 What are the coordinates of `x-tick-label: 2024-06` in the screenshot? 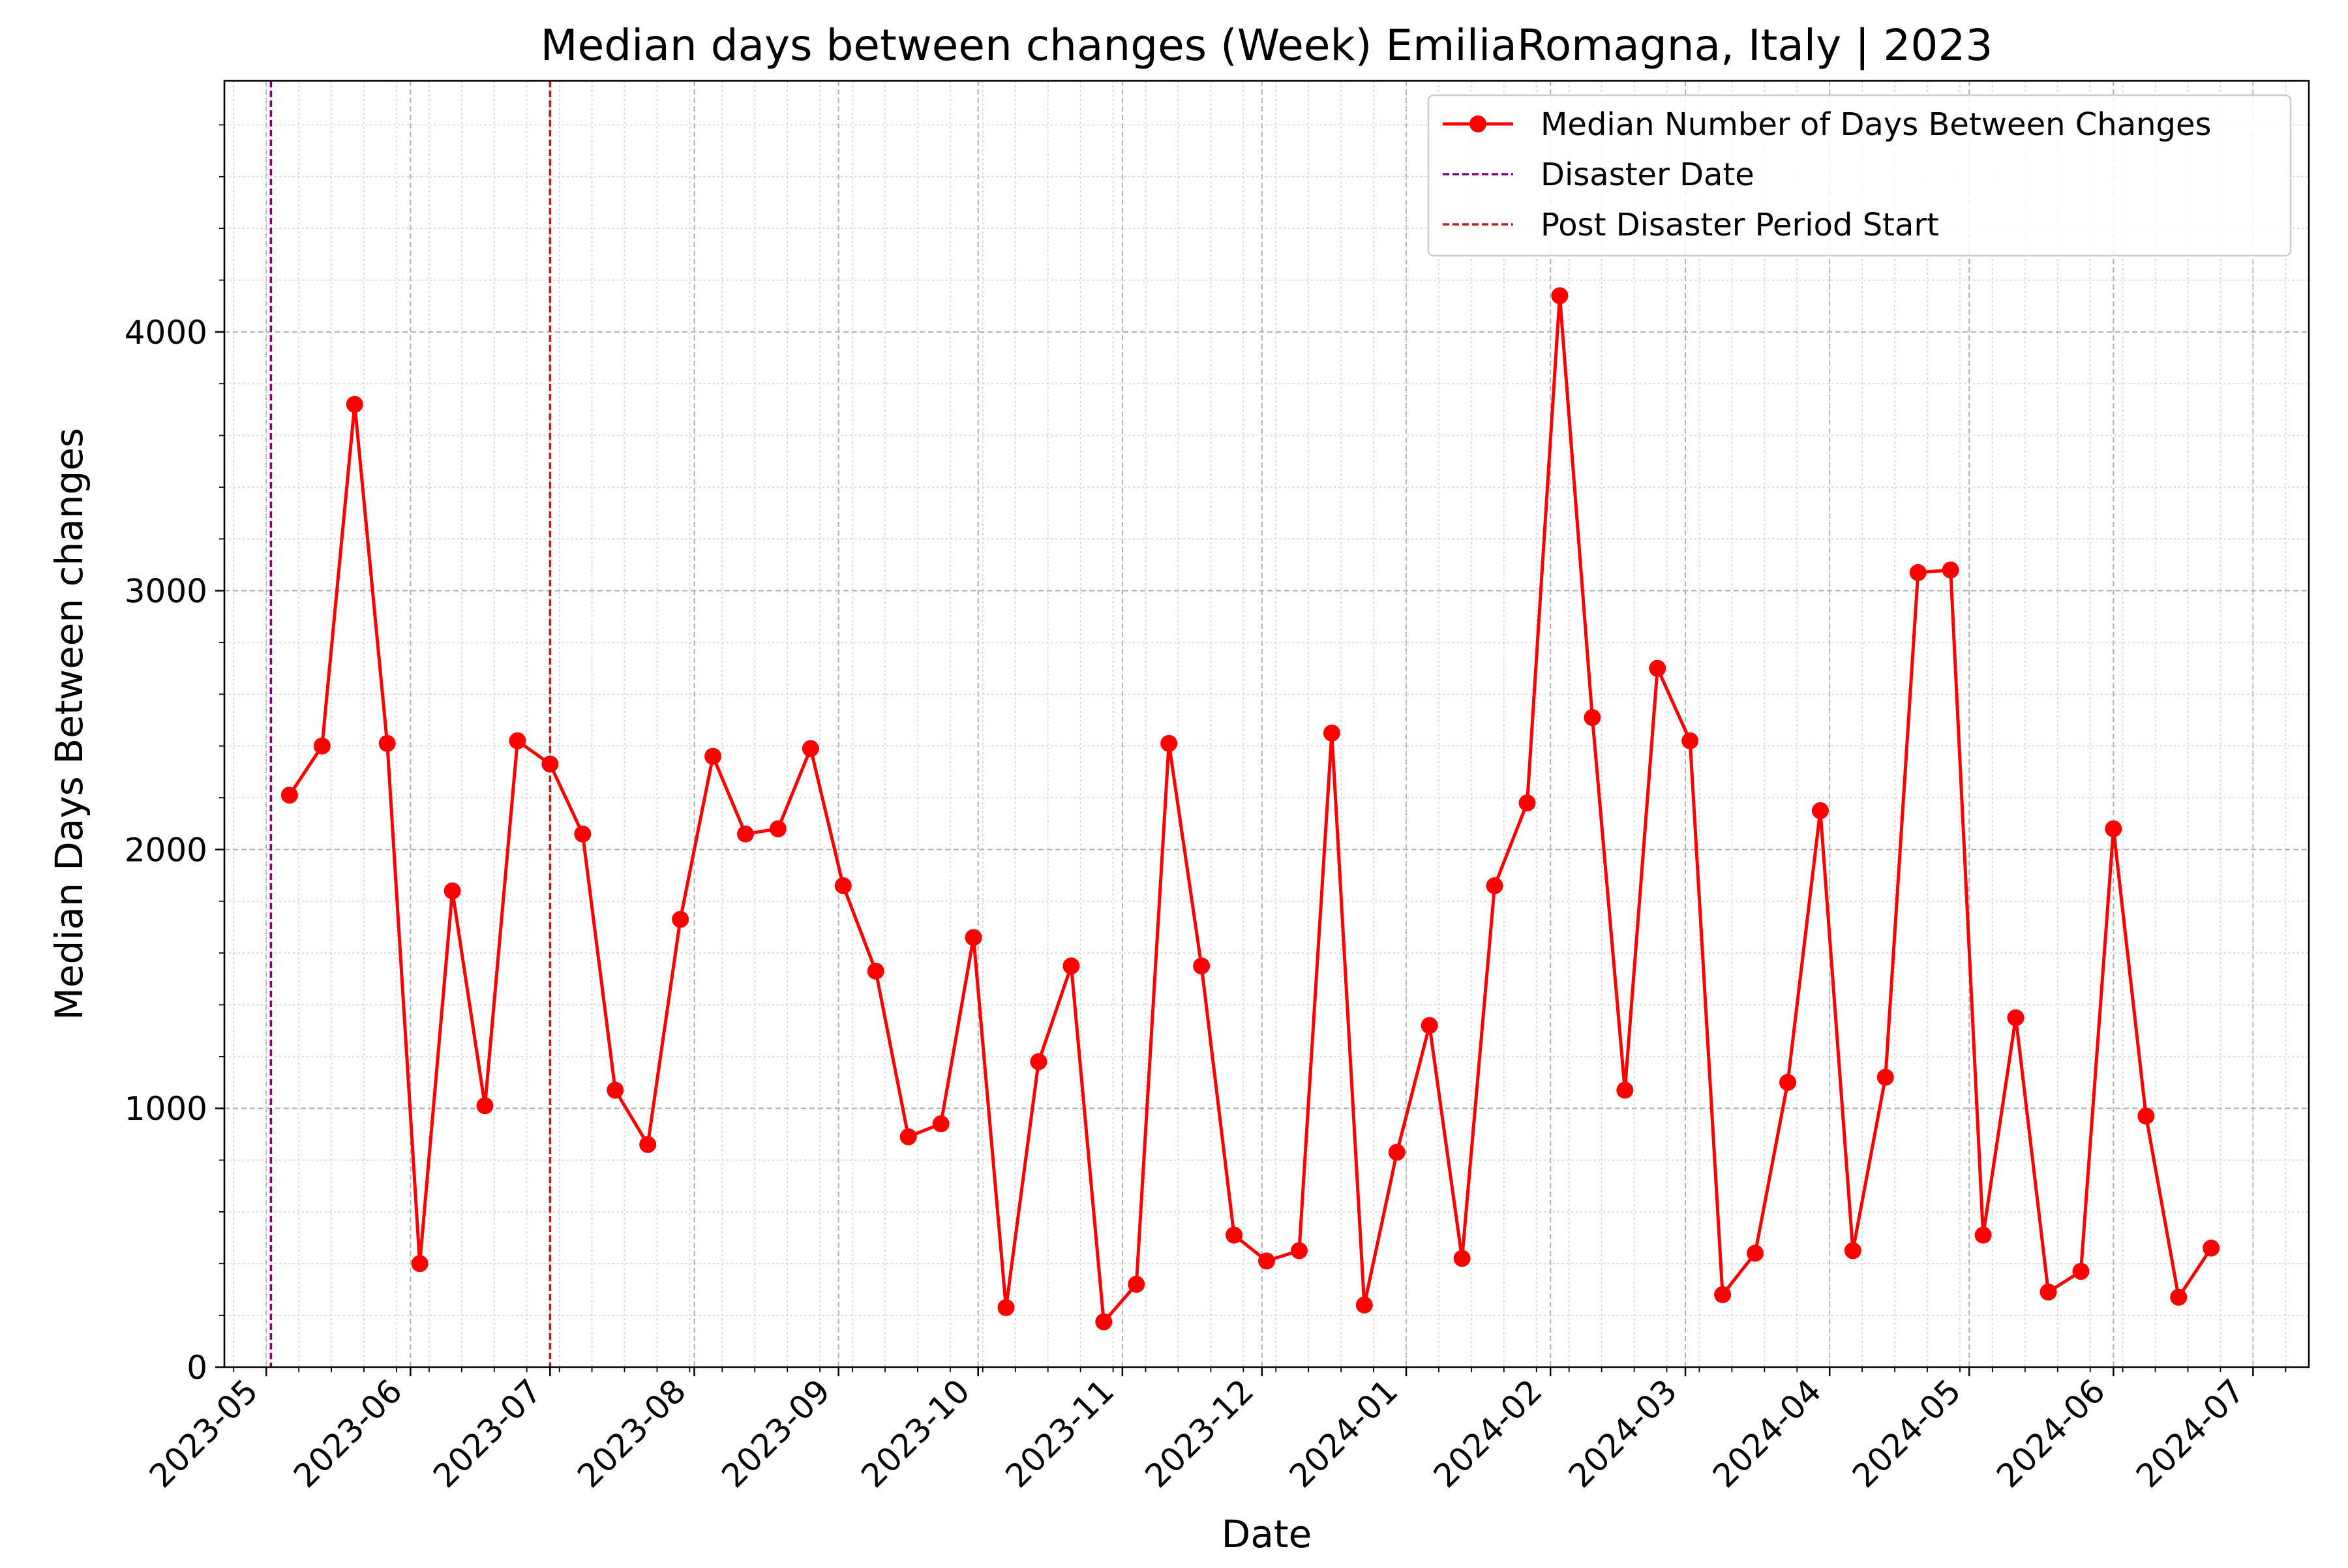 It's located at (2051, 1433).